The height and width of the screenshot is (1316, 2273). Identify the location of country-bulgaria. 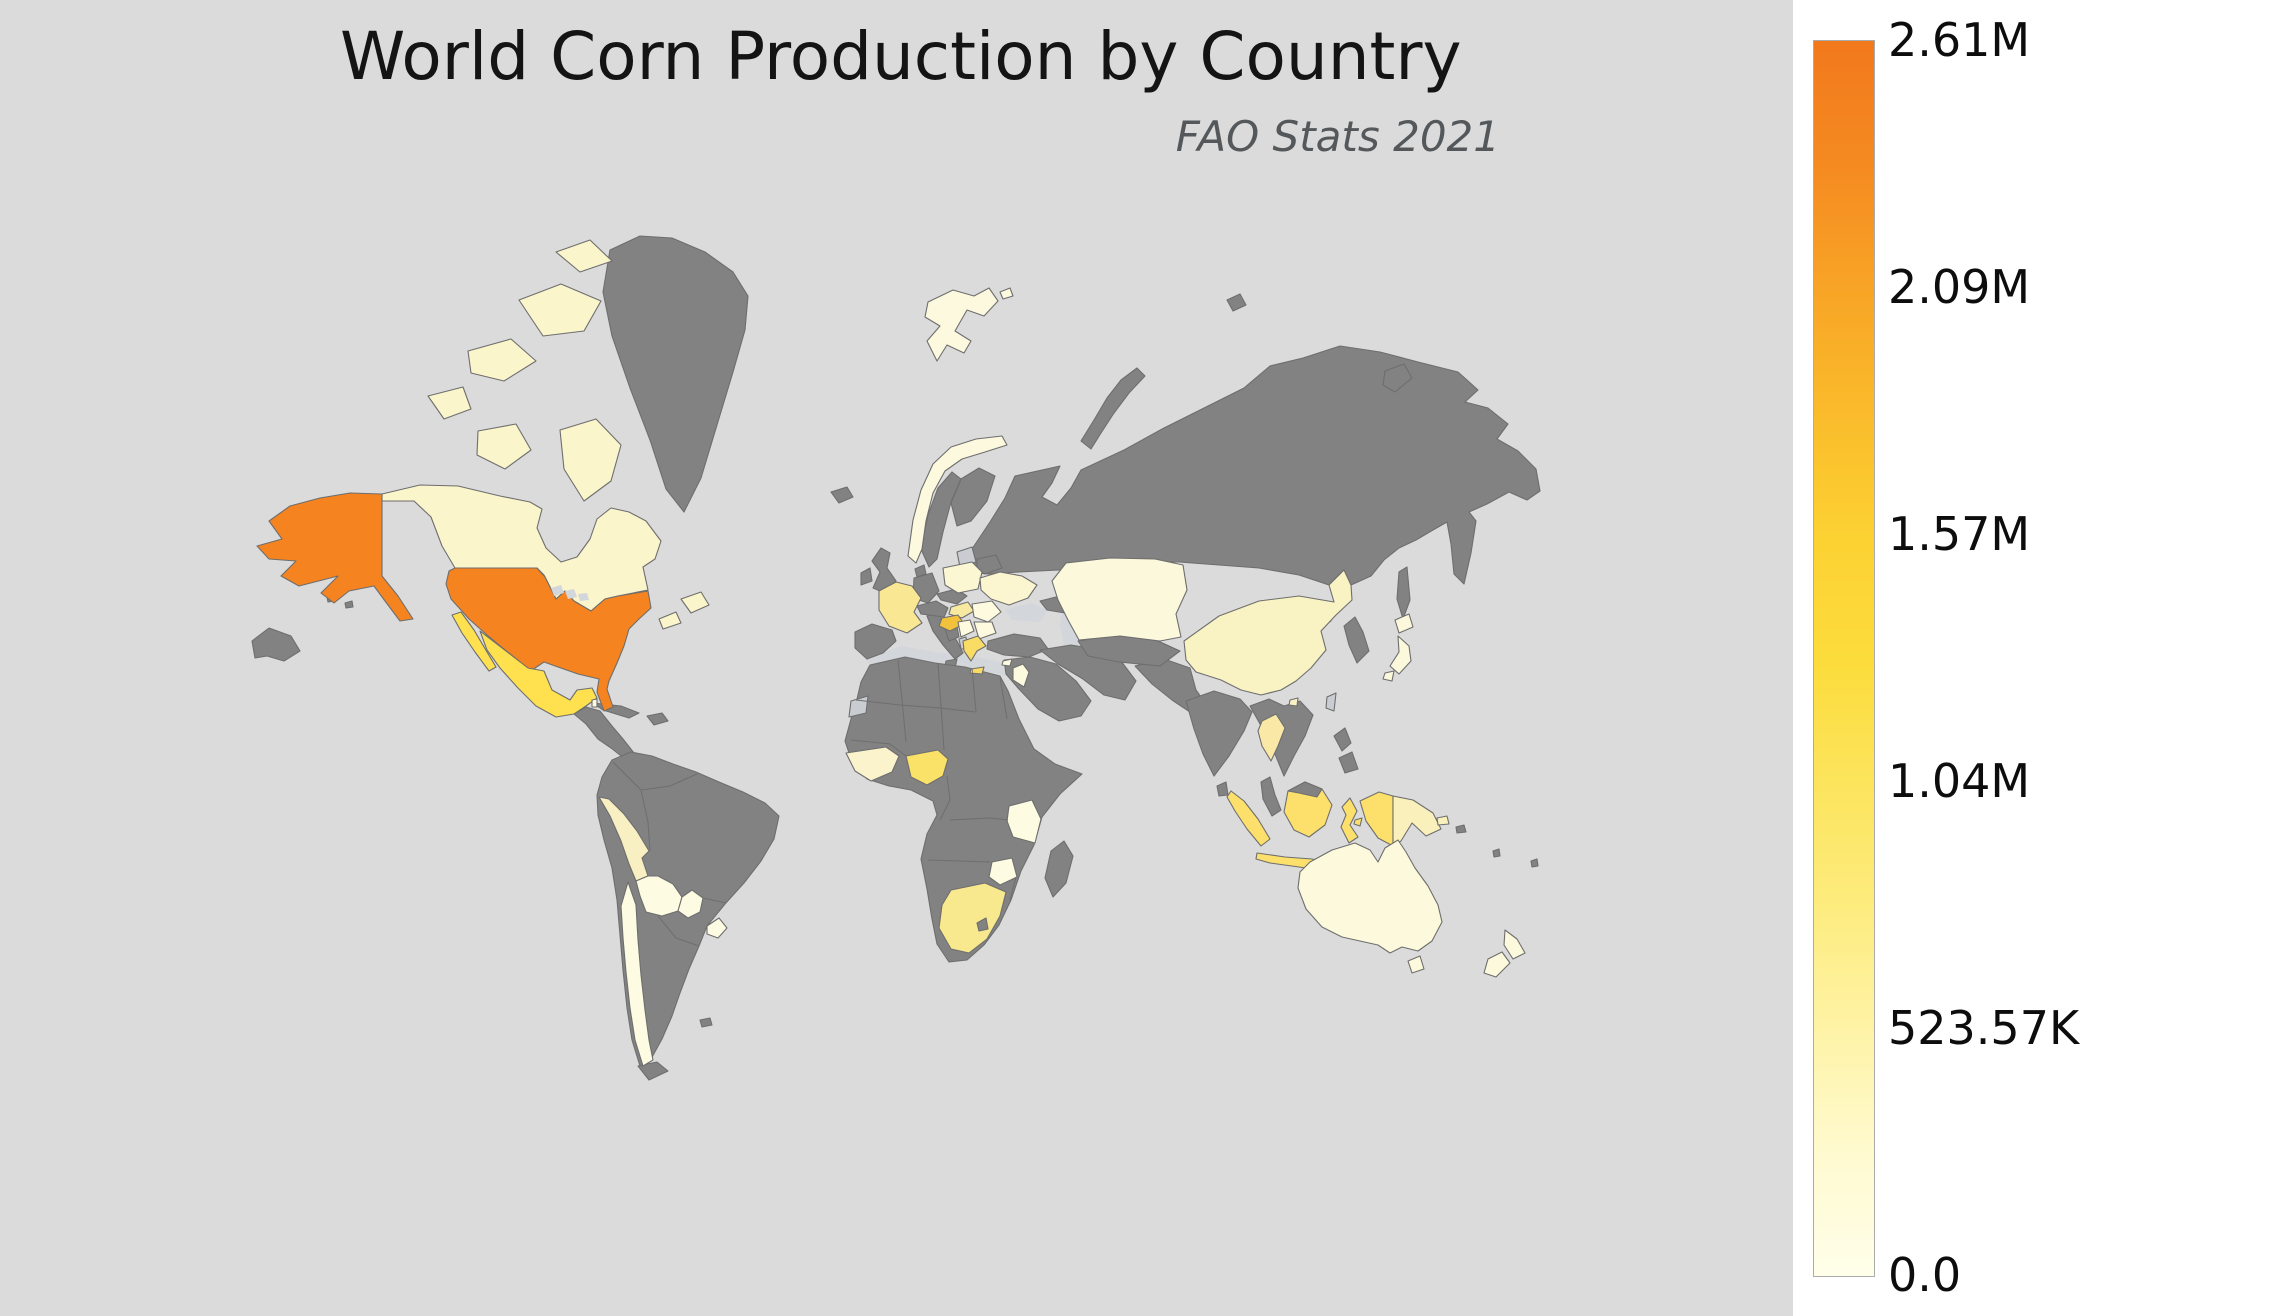
(985, 630).